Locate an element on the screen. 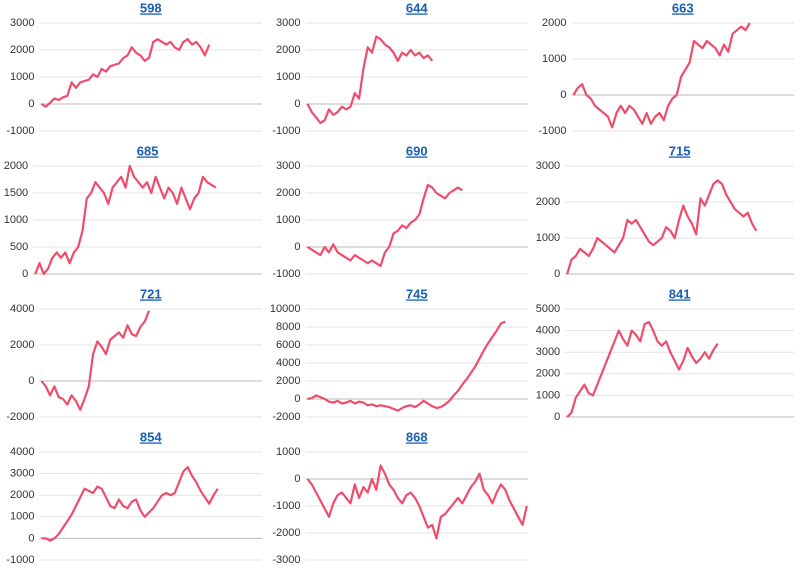  chart-title: 690 is located at coordinates (417, 150).